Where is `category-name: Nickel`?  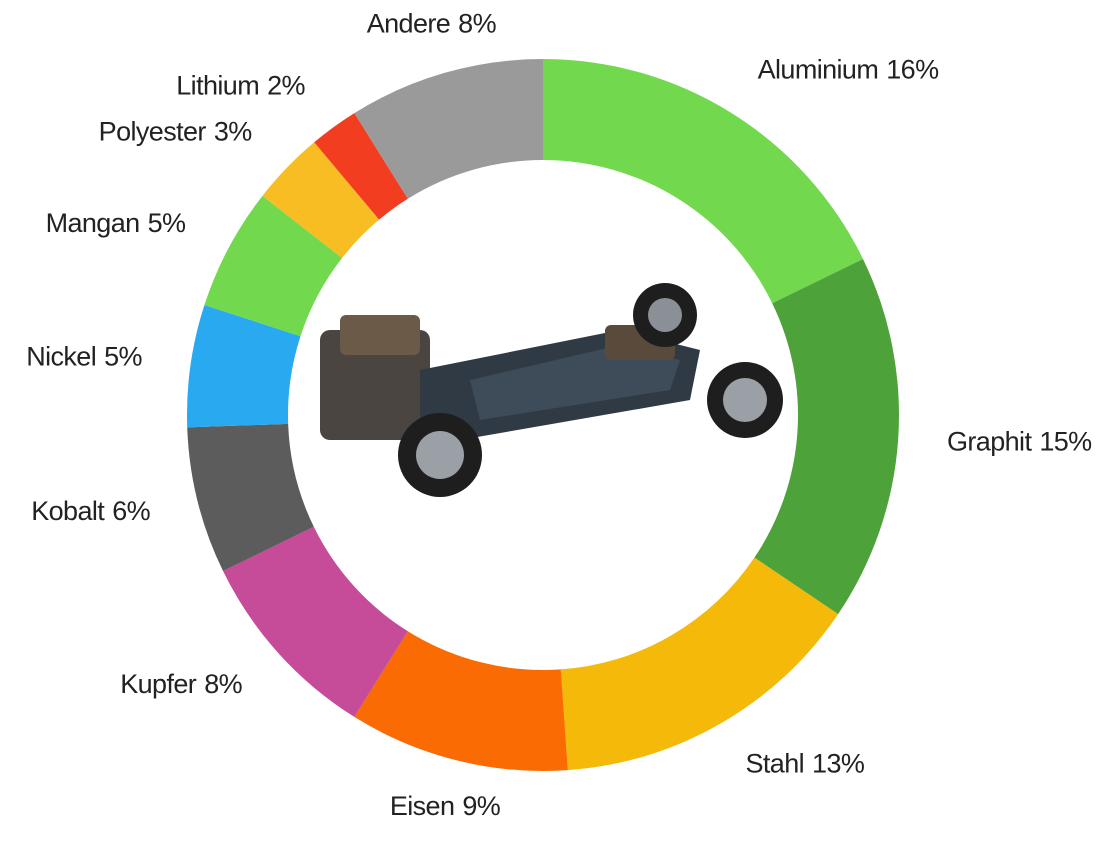
category-name: Nickel is located at coordinates (61, 357).